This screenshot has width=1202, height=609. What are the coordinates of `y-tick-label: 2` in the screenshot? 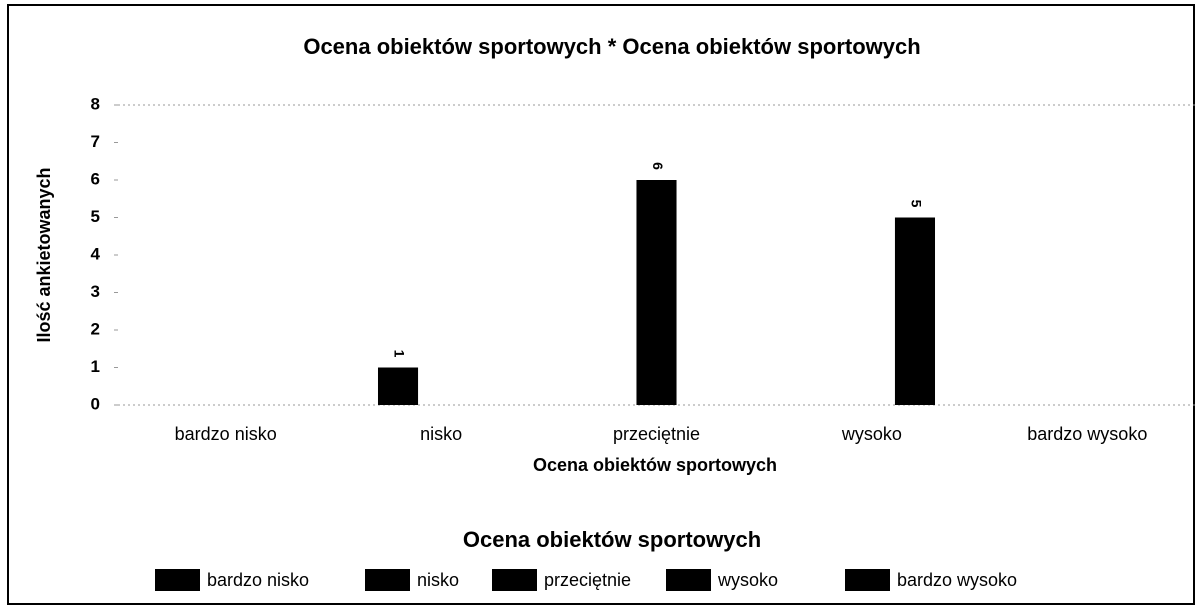 It's located at (95, 328).